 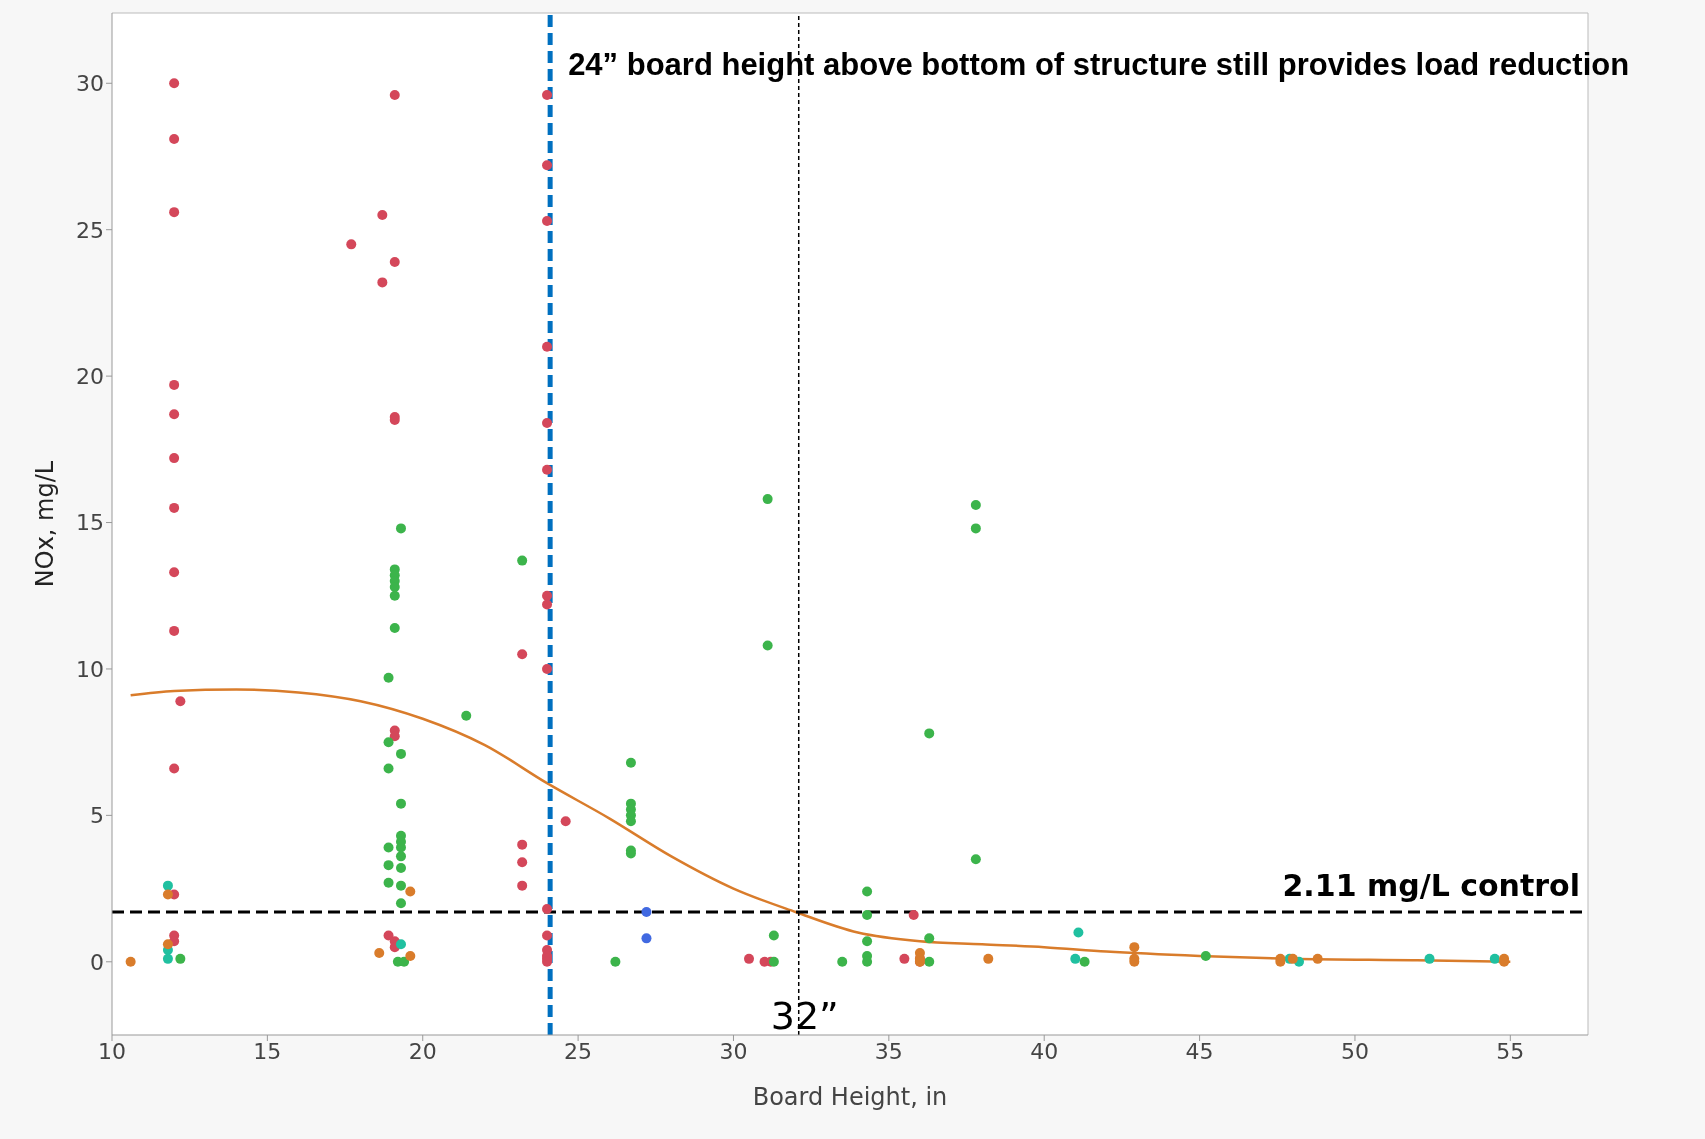 What do you see at coordinates (44, 524) in the screenshot?
I see `y-axis-title: NOx, mg/L` at bounding box center [44, 524].